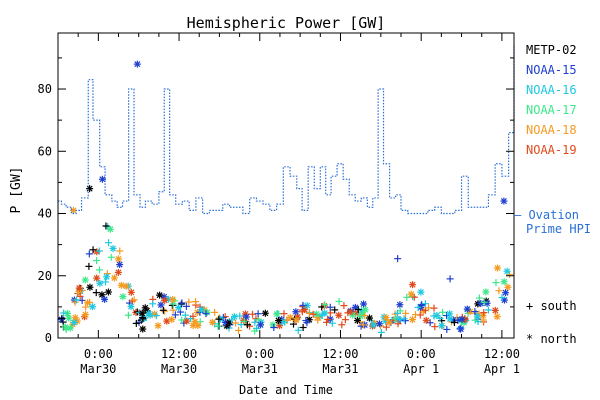 Image resolution: width=600 pixels, height=400 pixels. What do you see at coordinates (340, 354) in the screenshot?
I see `x-tick-time-label: 12:00` at bounding box center [340, 354].